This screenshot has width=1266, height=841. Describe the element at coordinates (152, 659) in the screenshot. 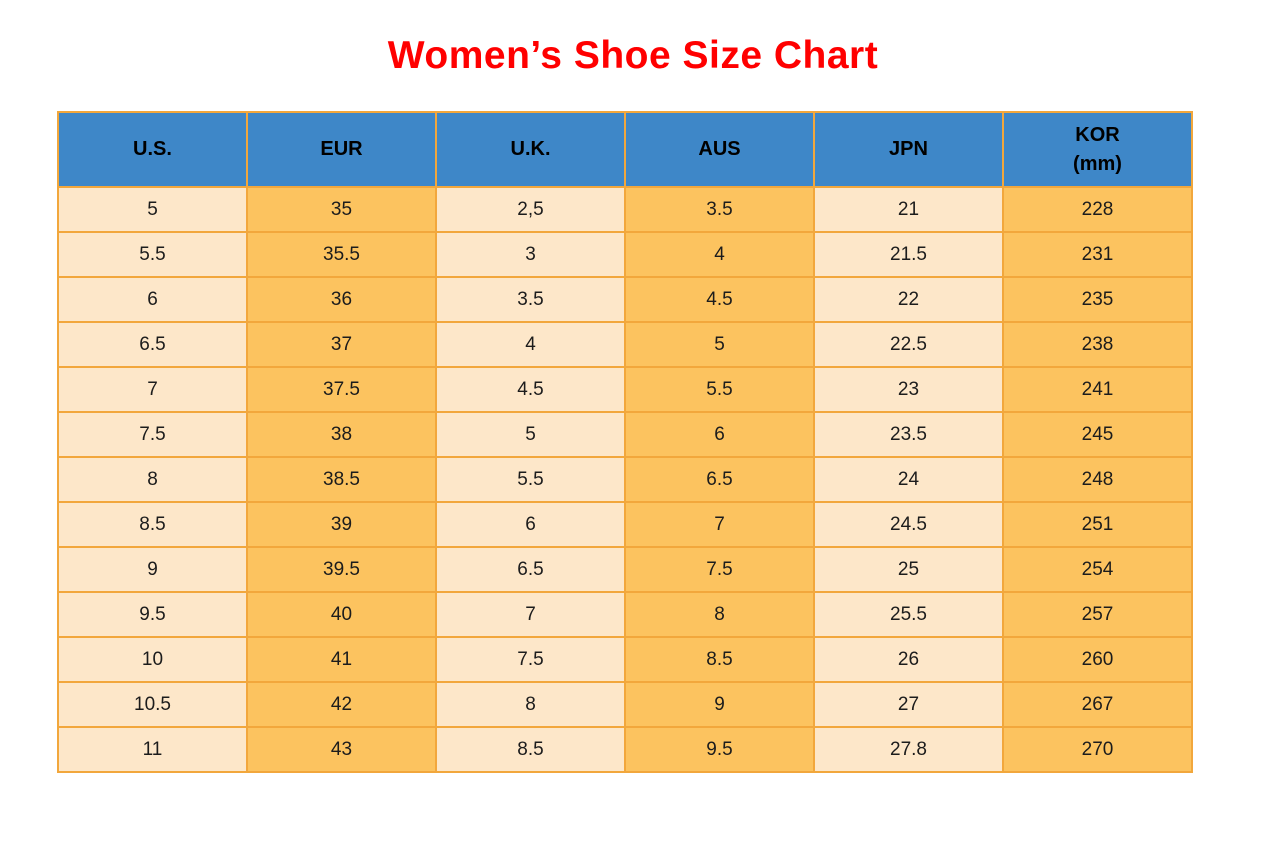

I see `table-cell: 10` at that location.